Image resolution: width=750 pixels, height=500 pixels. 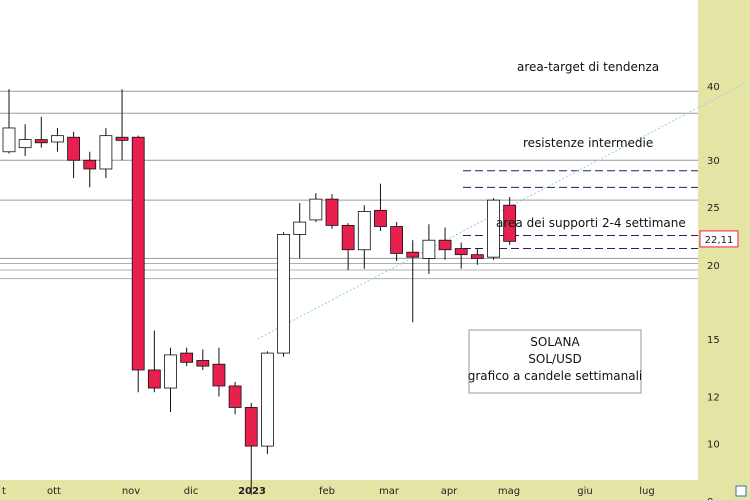 What do you see at coordinates (719, 291) in the screenshot?
I see `y-axis: 8 10 12 15 20 25 30 40 22,11` at bounding box center [719, 291].